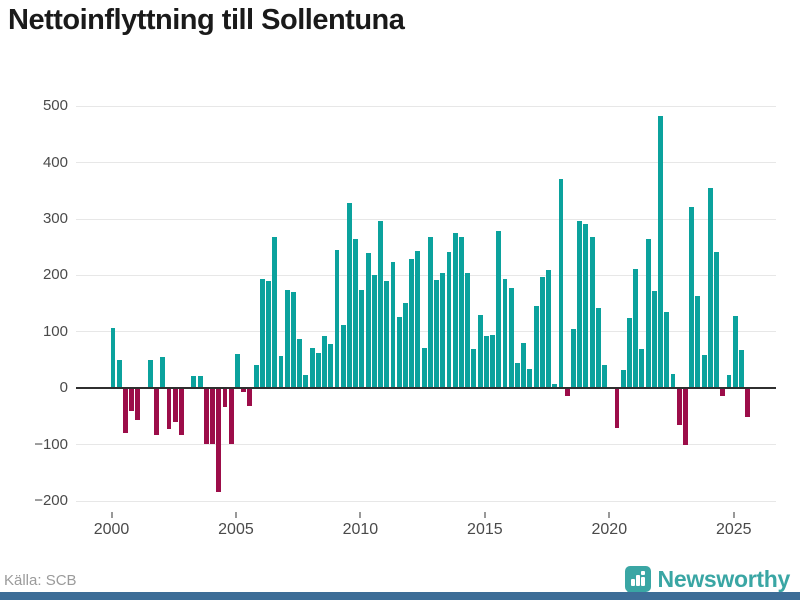 The image size is (800, 600). What do you see at coordinates (609, 529) in the screenshot?
I see `x-axis-label-2020: 2020` at bounding box center [609, 529].